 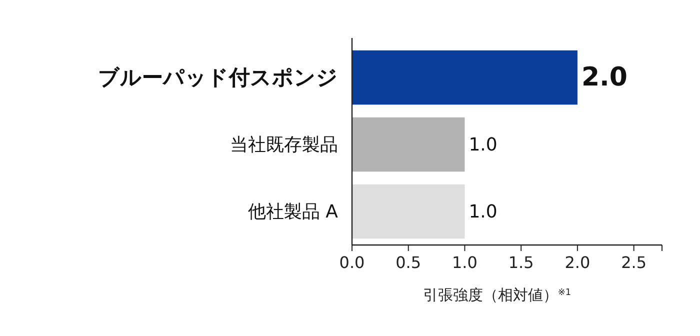 What do you see at coordinates (293, 211) in the screenshot?
I see `y-tick-label: 他社製品 A` at bounding box center [293, 211].